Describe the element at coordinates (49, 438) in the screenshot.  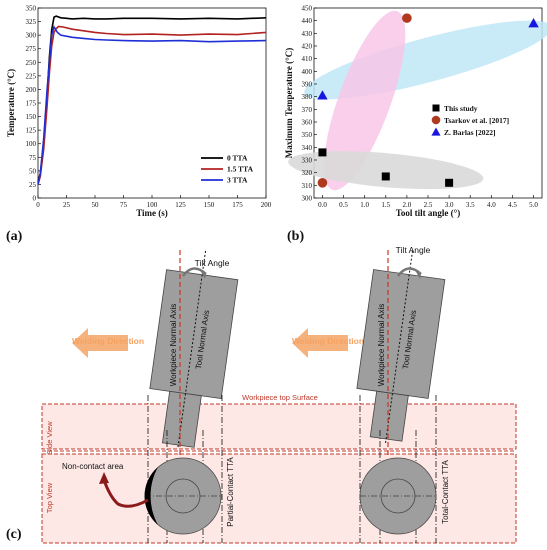
I see `side-view-label: Side View` at that location.